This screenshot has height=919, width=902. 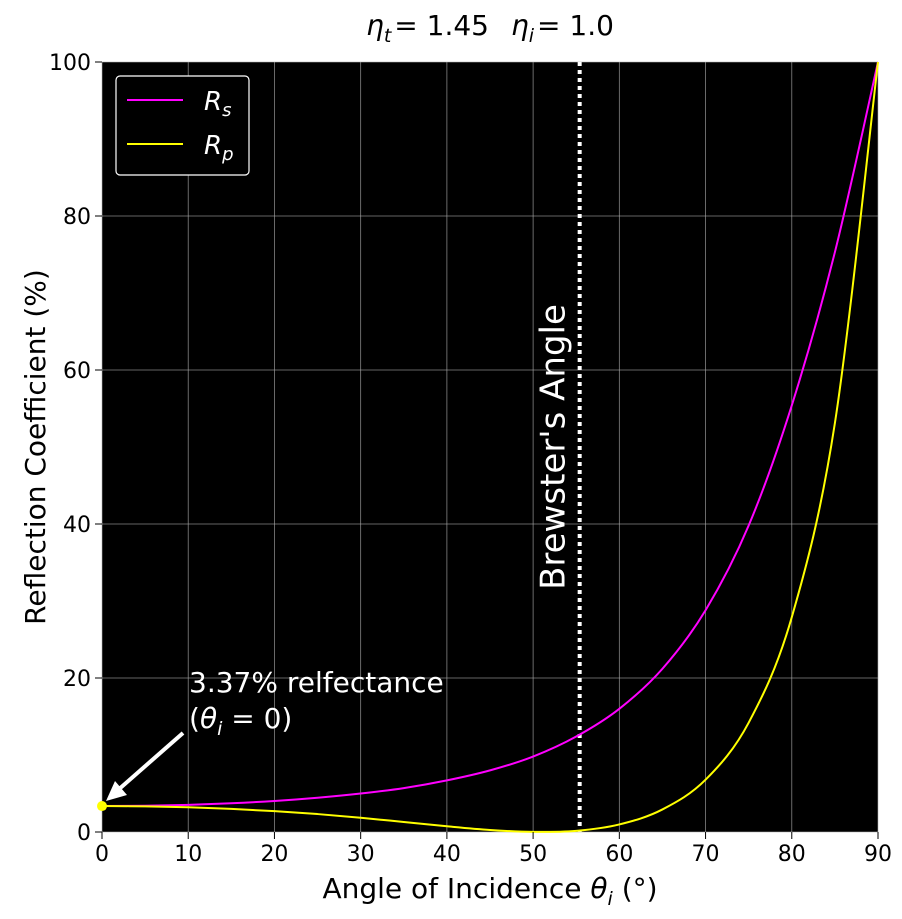 I want to click on normal-incidence-point, so click(x=102, y=806).